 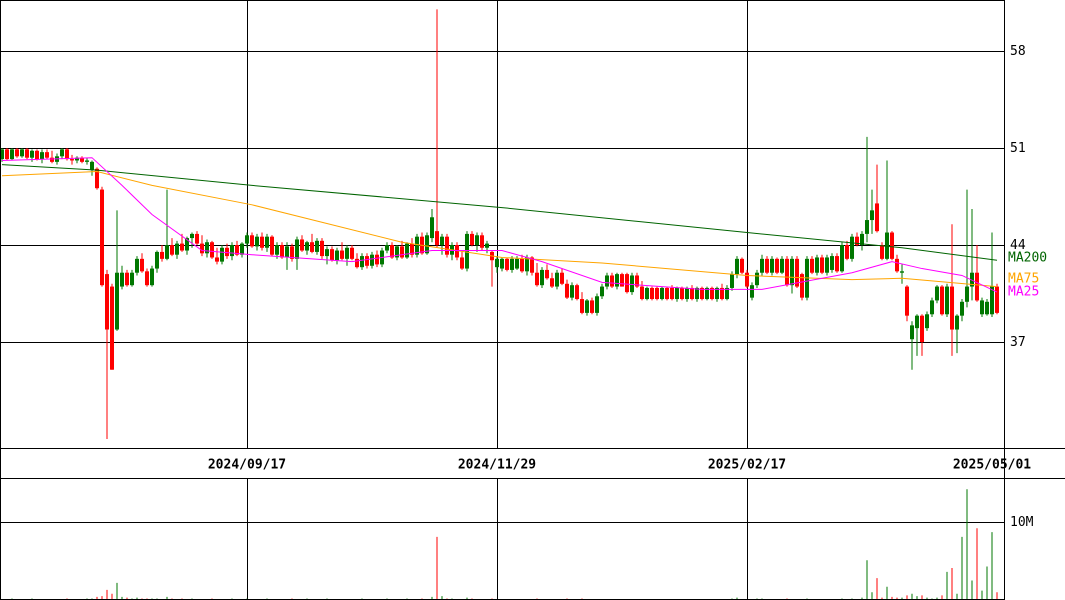 I want to click on y-tick-label: 44, so click(x=1018, y=245).